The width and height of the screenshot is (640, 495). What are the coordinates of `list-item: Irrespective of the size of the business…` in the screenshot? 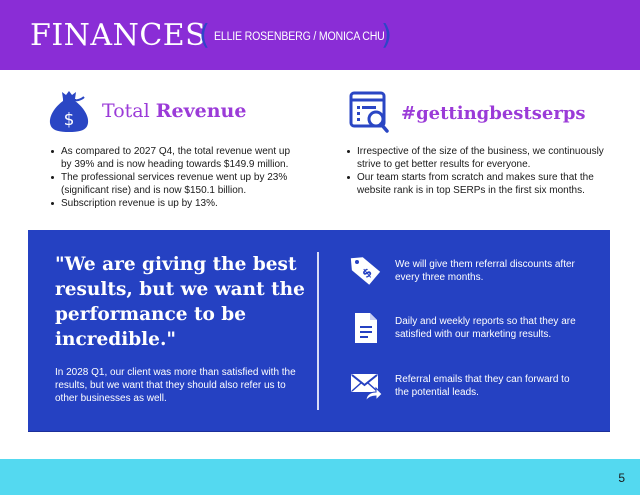 It's located at (476, 158).